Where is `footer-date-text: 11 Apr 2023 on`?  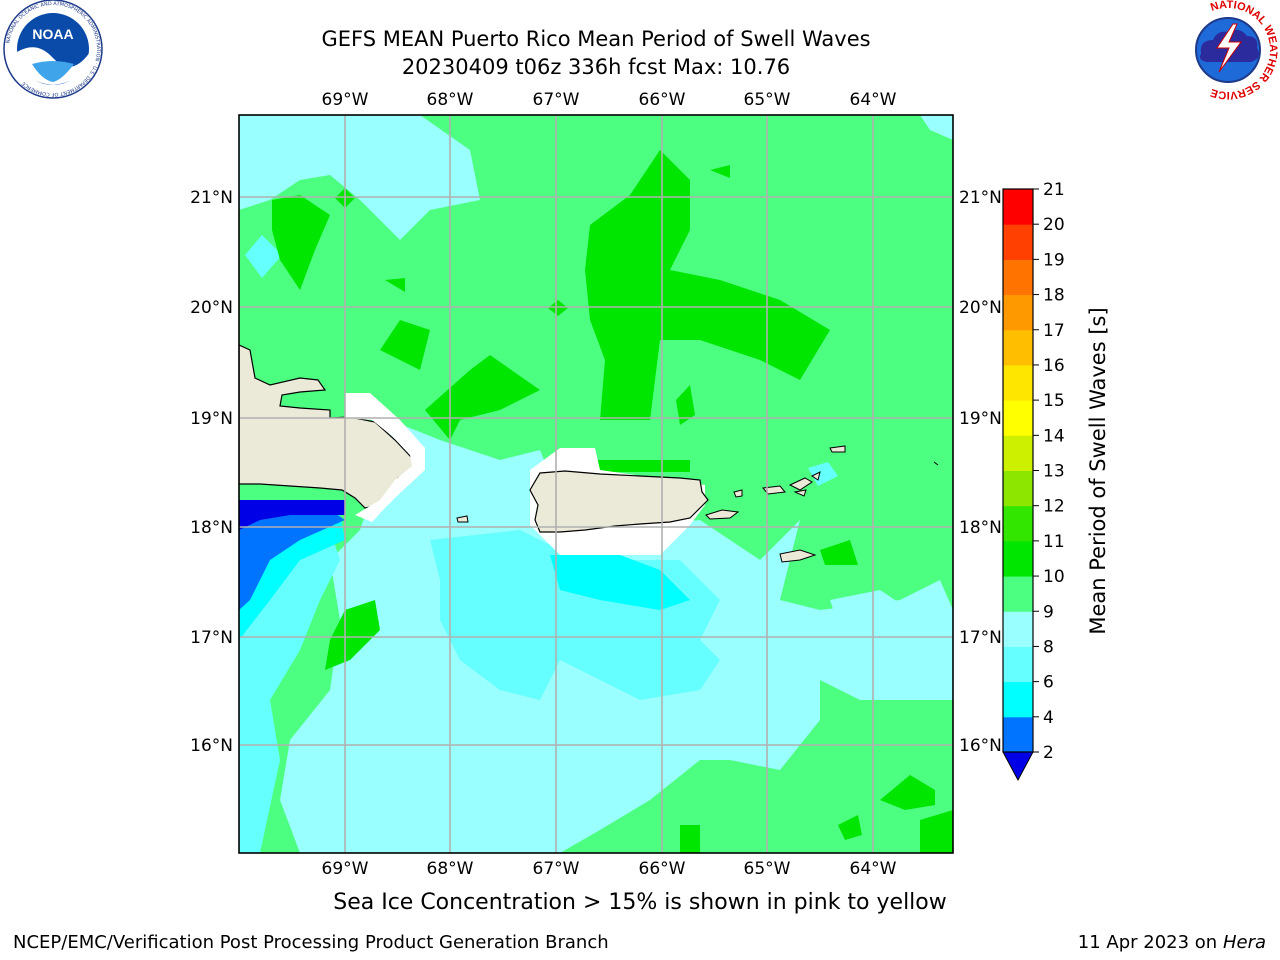 footer-date-text: 11 Apr 2023 on is located at coordinates (1150, 942).